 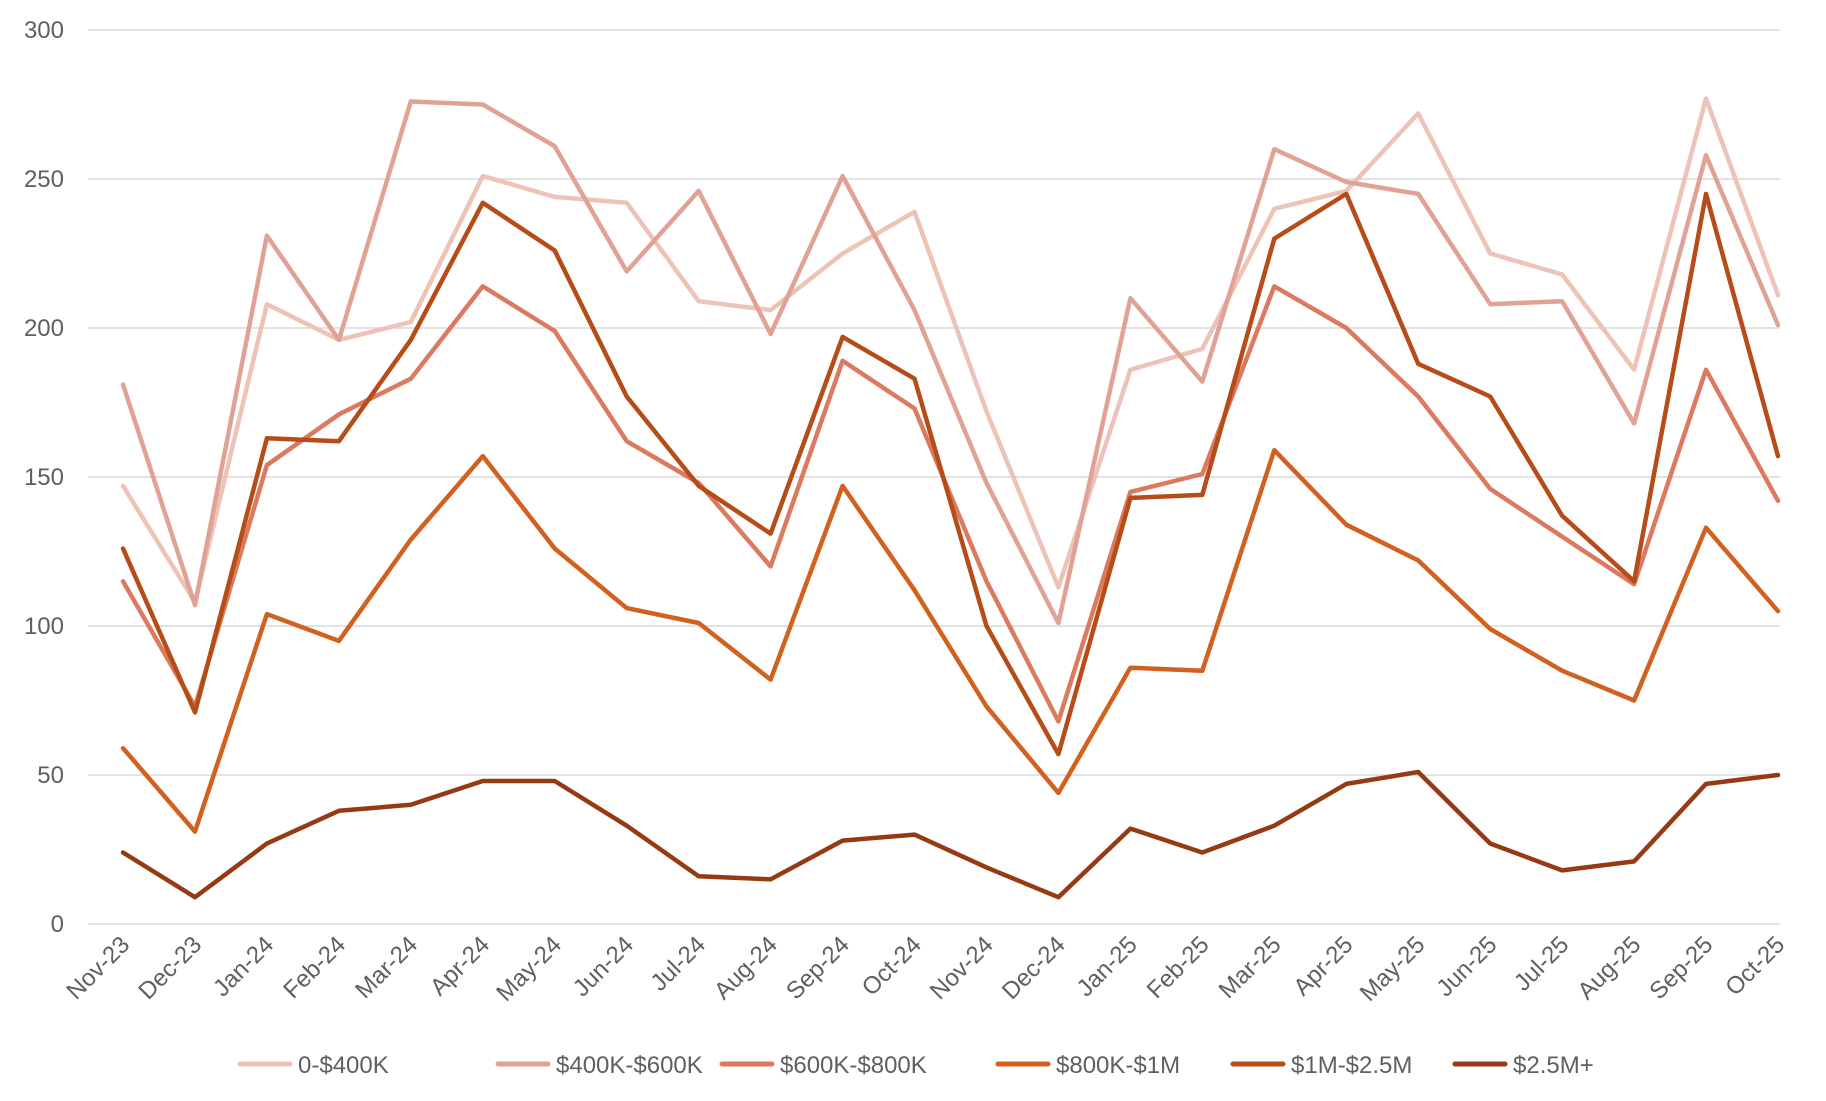 I want to click on x-tick-label: Dec-24, so click(x=1034, y=968).